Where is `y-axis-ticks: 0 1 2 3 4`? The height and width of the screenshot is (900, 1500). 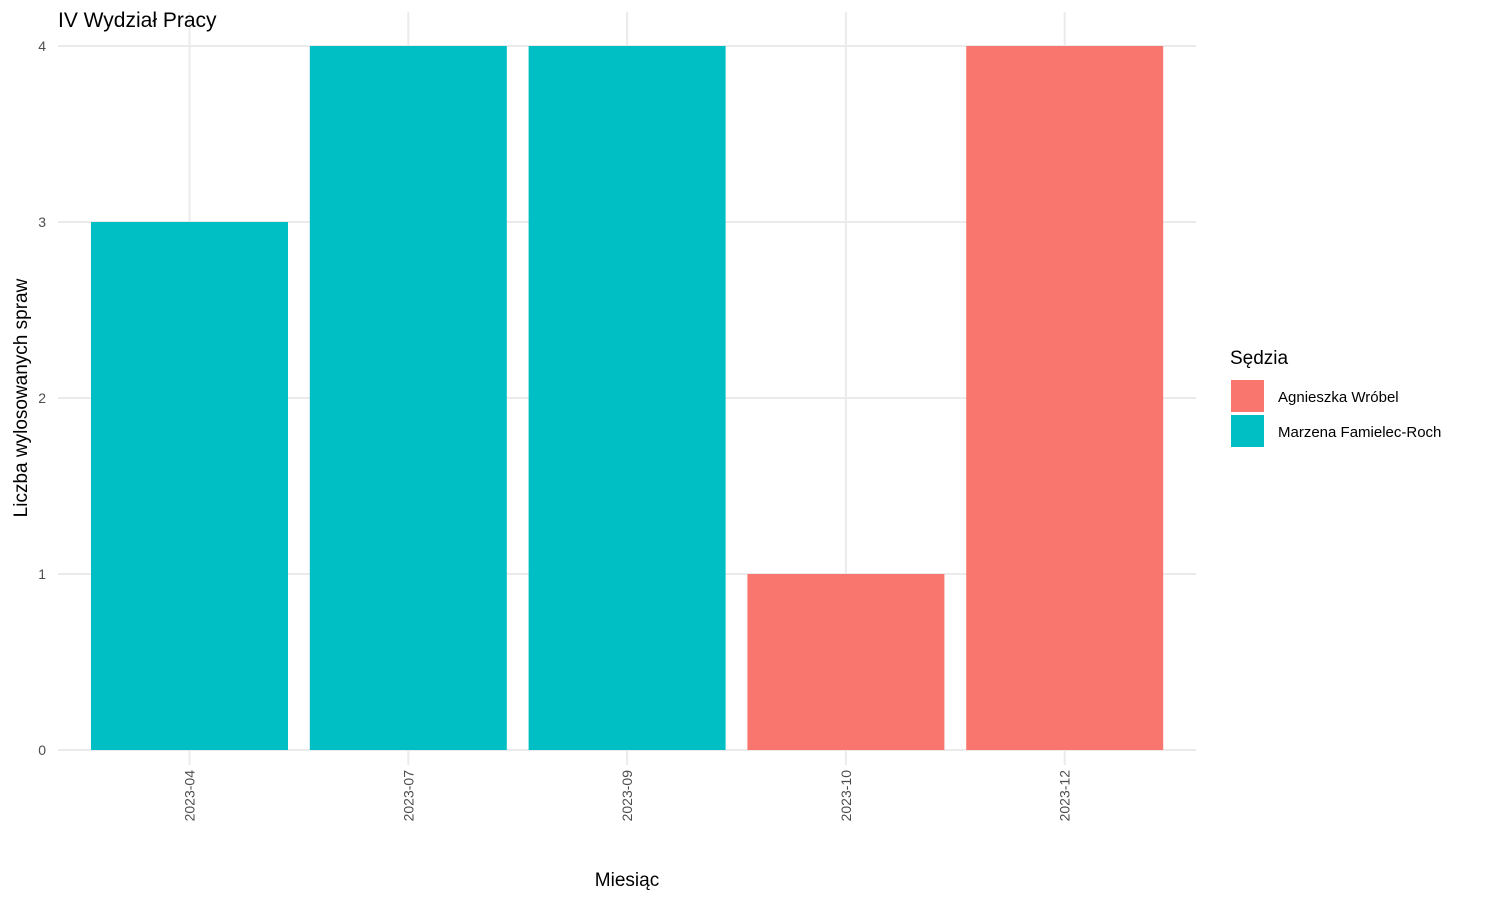 y-axis-ticks: 0 1 2 3 4 is located at coordinates (42, 398).